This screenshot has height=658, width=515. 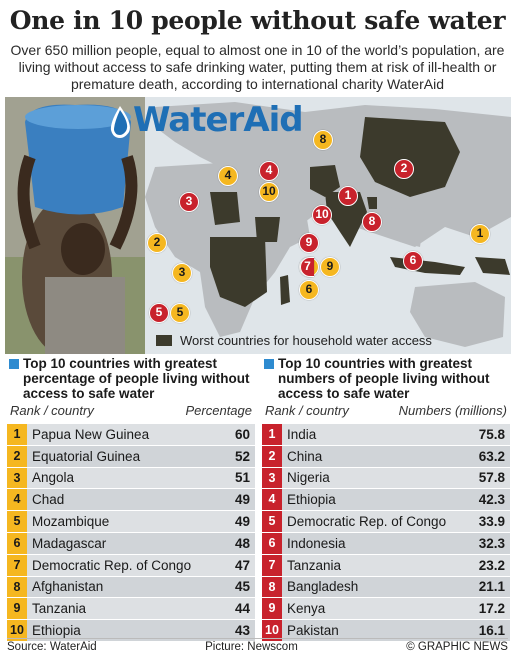 I want to click on wateraid-drop-icon, so click(x=120, y=122).